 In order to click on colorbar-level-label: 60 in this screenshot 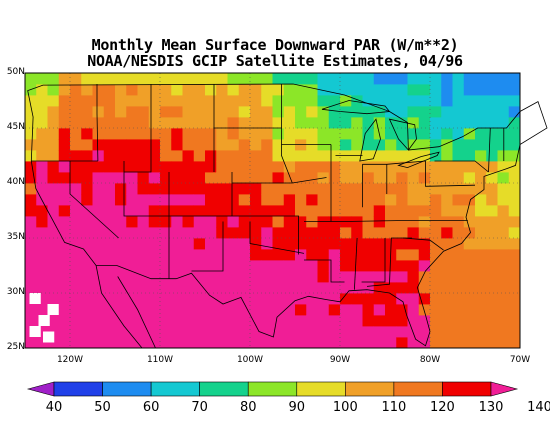, I will do `click(151, 407)`.